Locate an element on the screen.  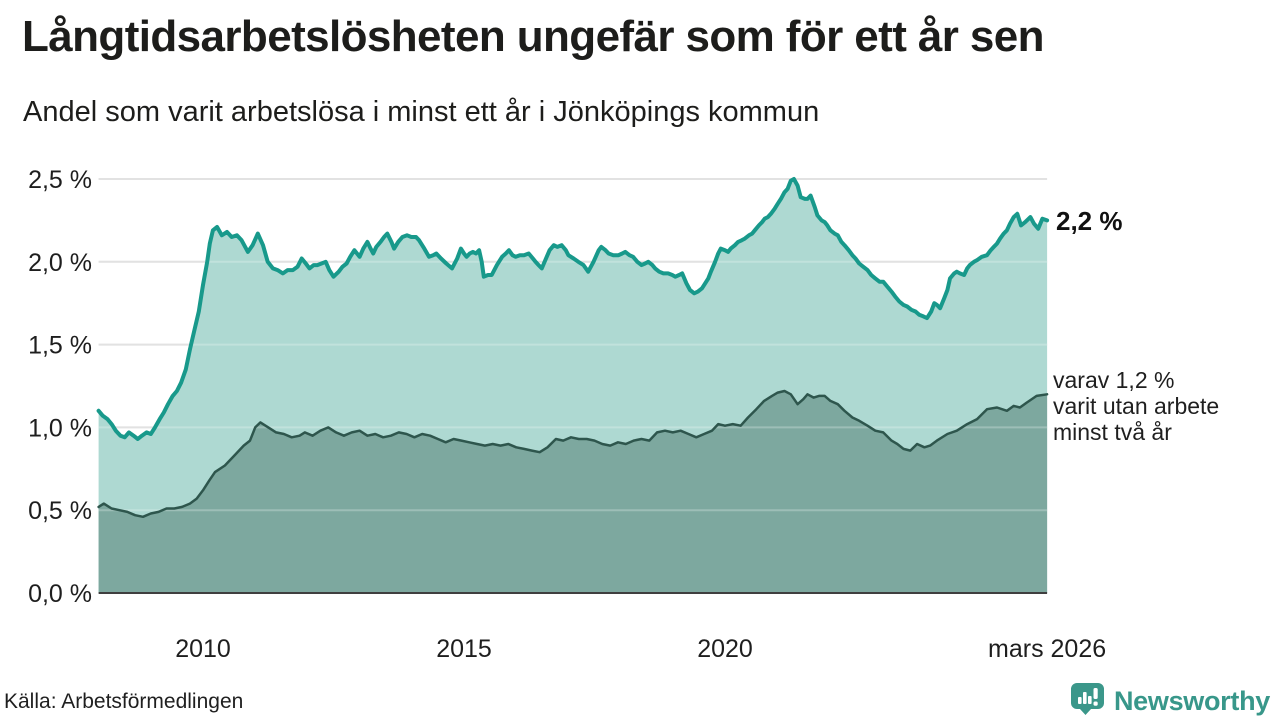
svg-text: 2,0 % is located at coordinates (60, 263).